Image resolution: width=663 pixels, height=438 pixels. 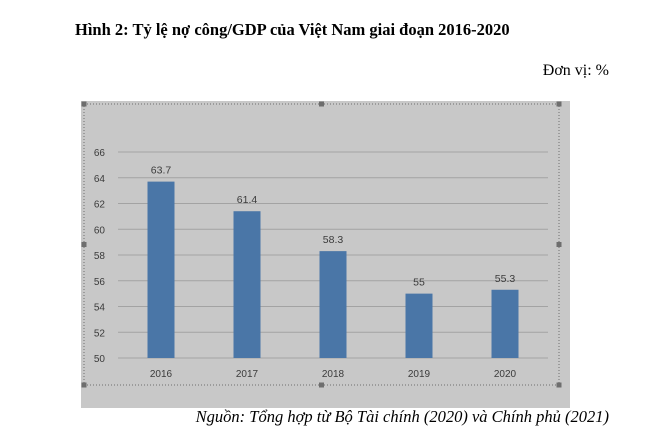 What do you see at coordinates (100, 179) in the screenshot?
I see `y-tick-label: 64` at bounding box center [100, 179].